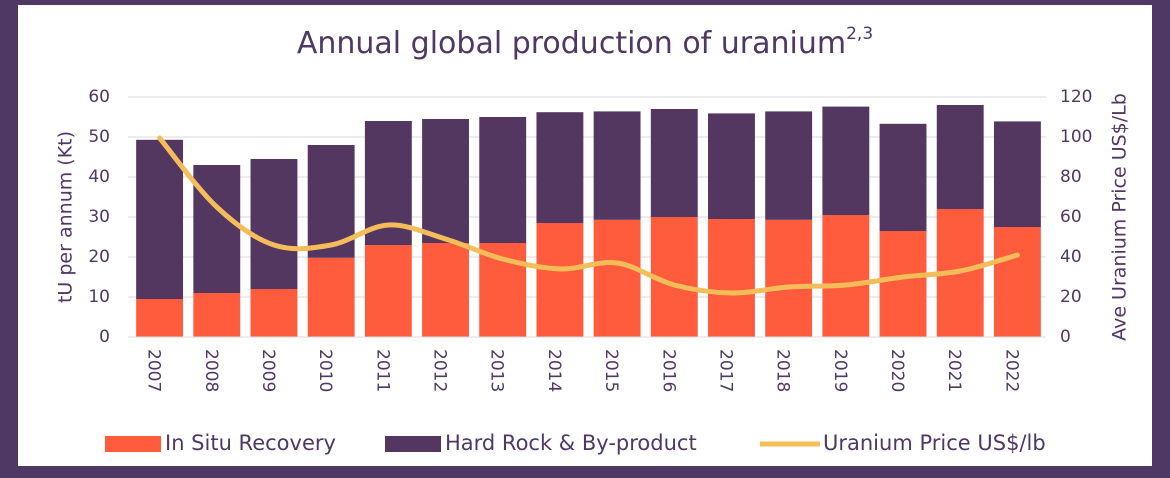  What do you see at coordinates (859, 34) in the screenshot?
I see `title-superscript: 2,3` at bounding box center [859, 34].